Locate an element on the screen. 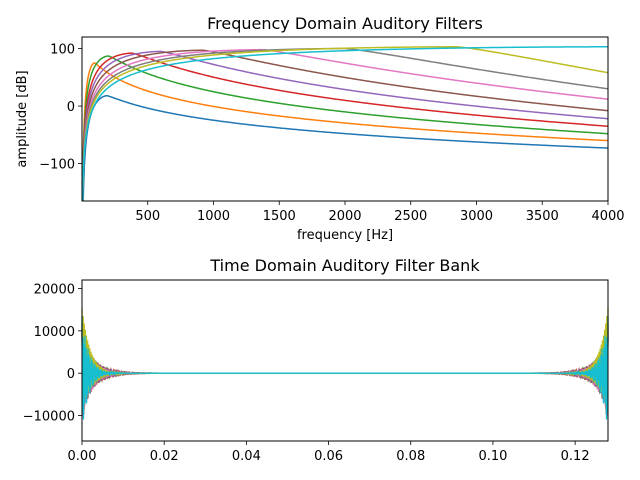  chart-title: Frequency Domain Auditory Filters is located at coordinates (345, 23).